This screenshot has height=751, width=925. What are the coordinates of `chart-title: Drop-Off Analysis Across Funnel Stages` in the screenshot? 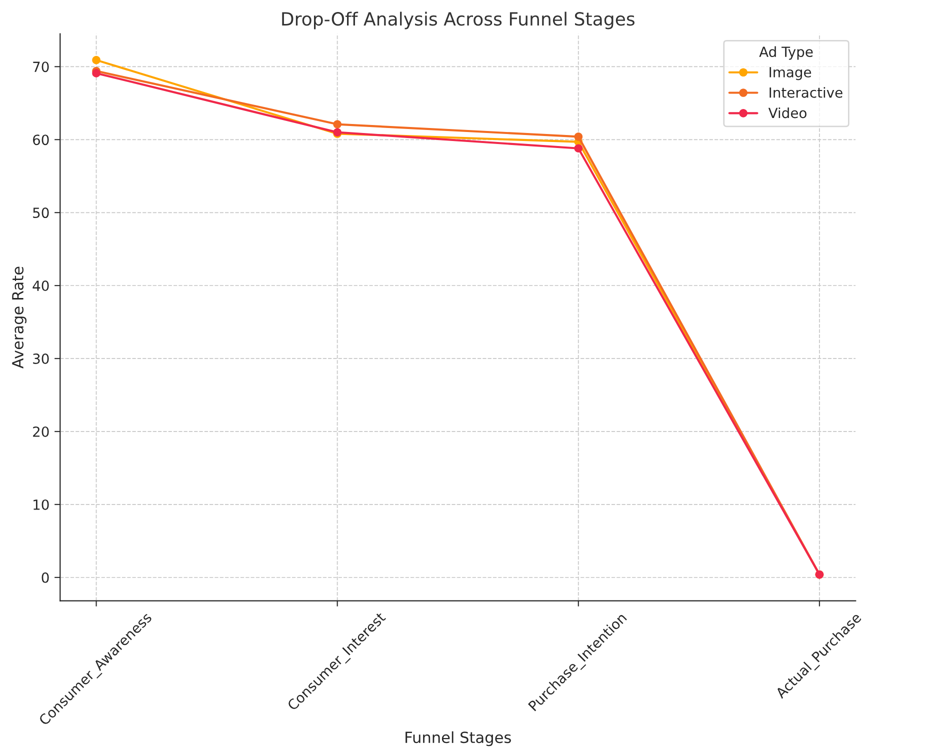 It's located at (458, 21).